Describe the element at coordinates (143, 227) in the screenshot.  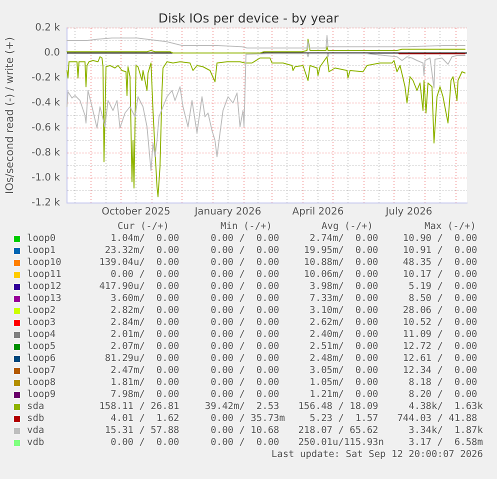
I see `text: Cur (-/+)` at that location.